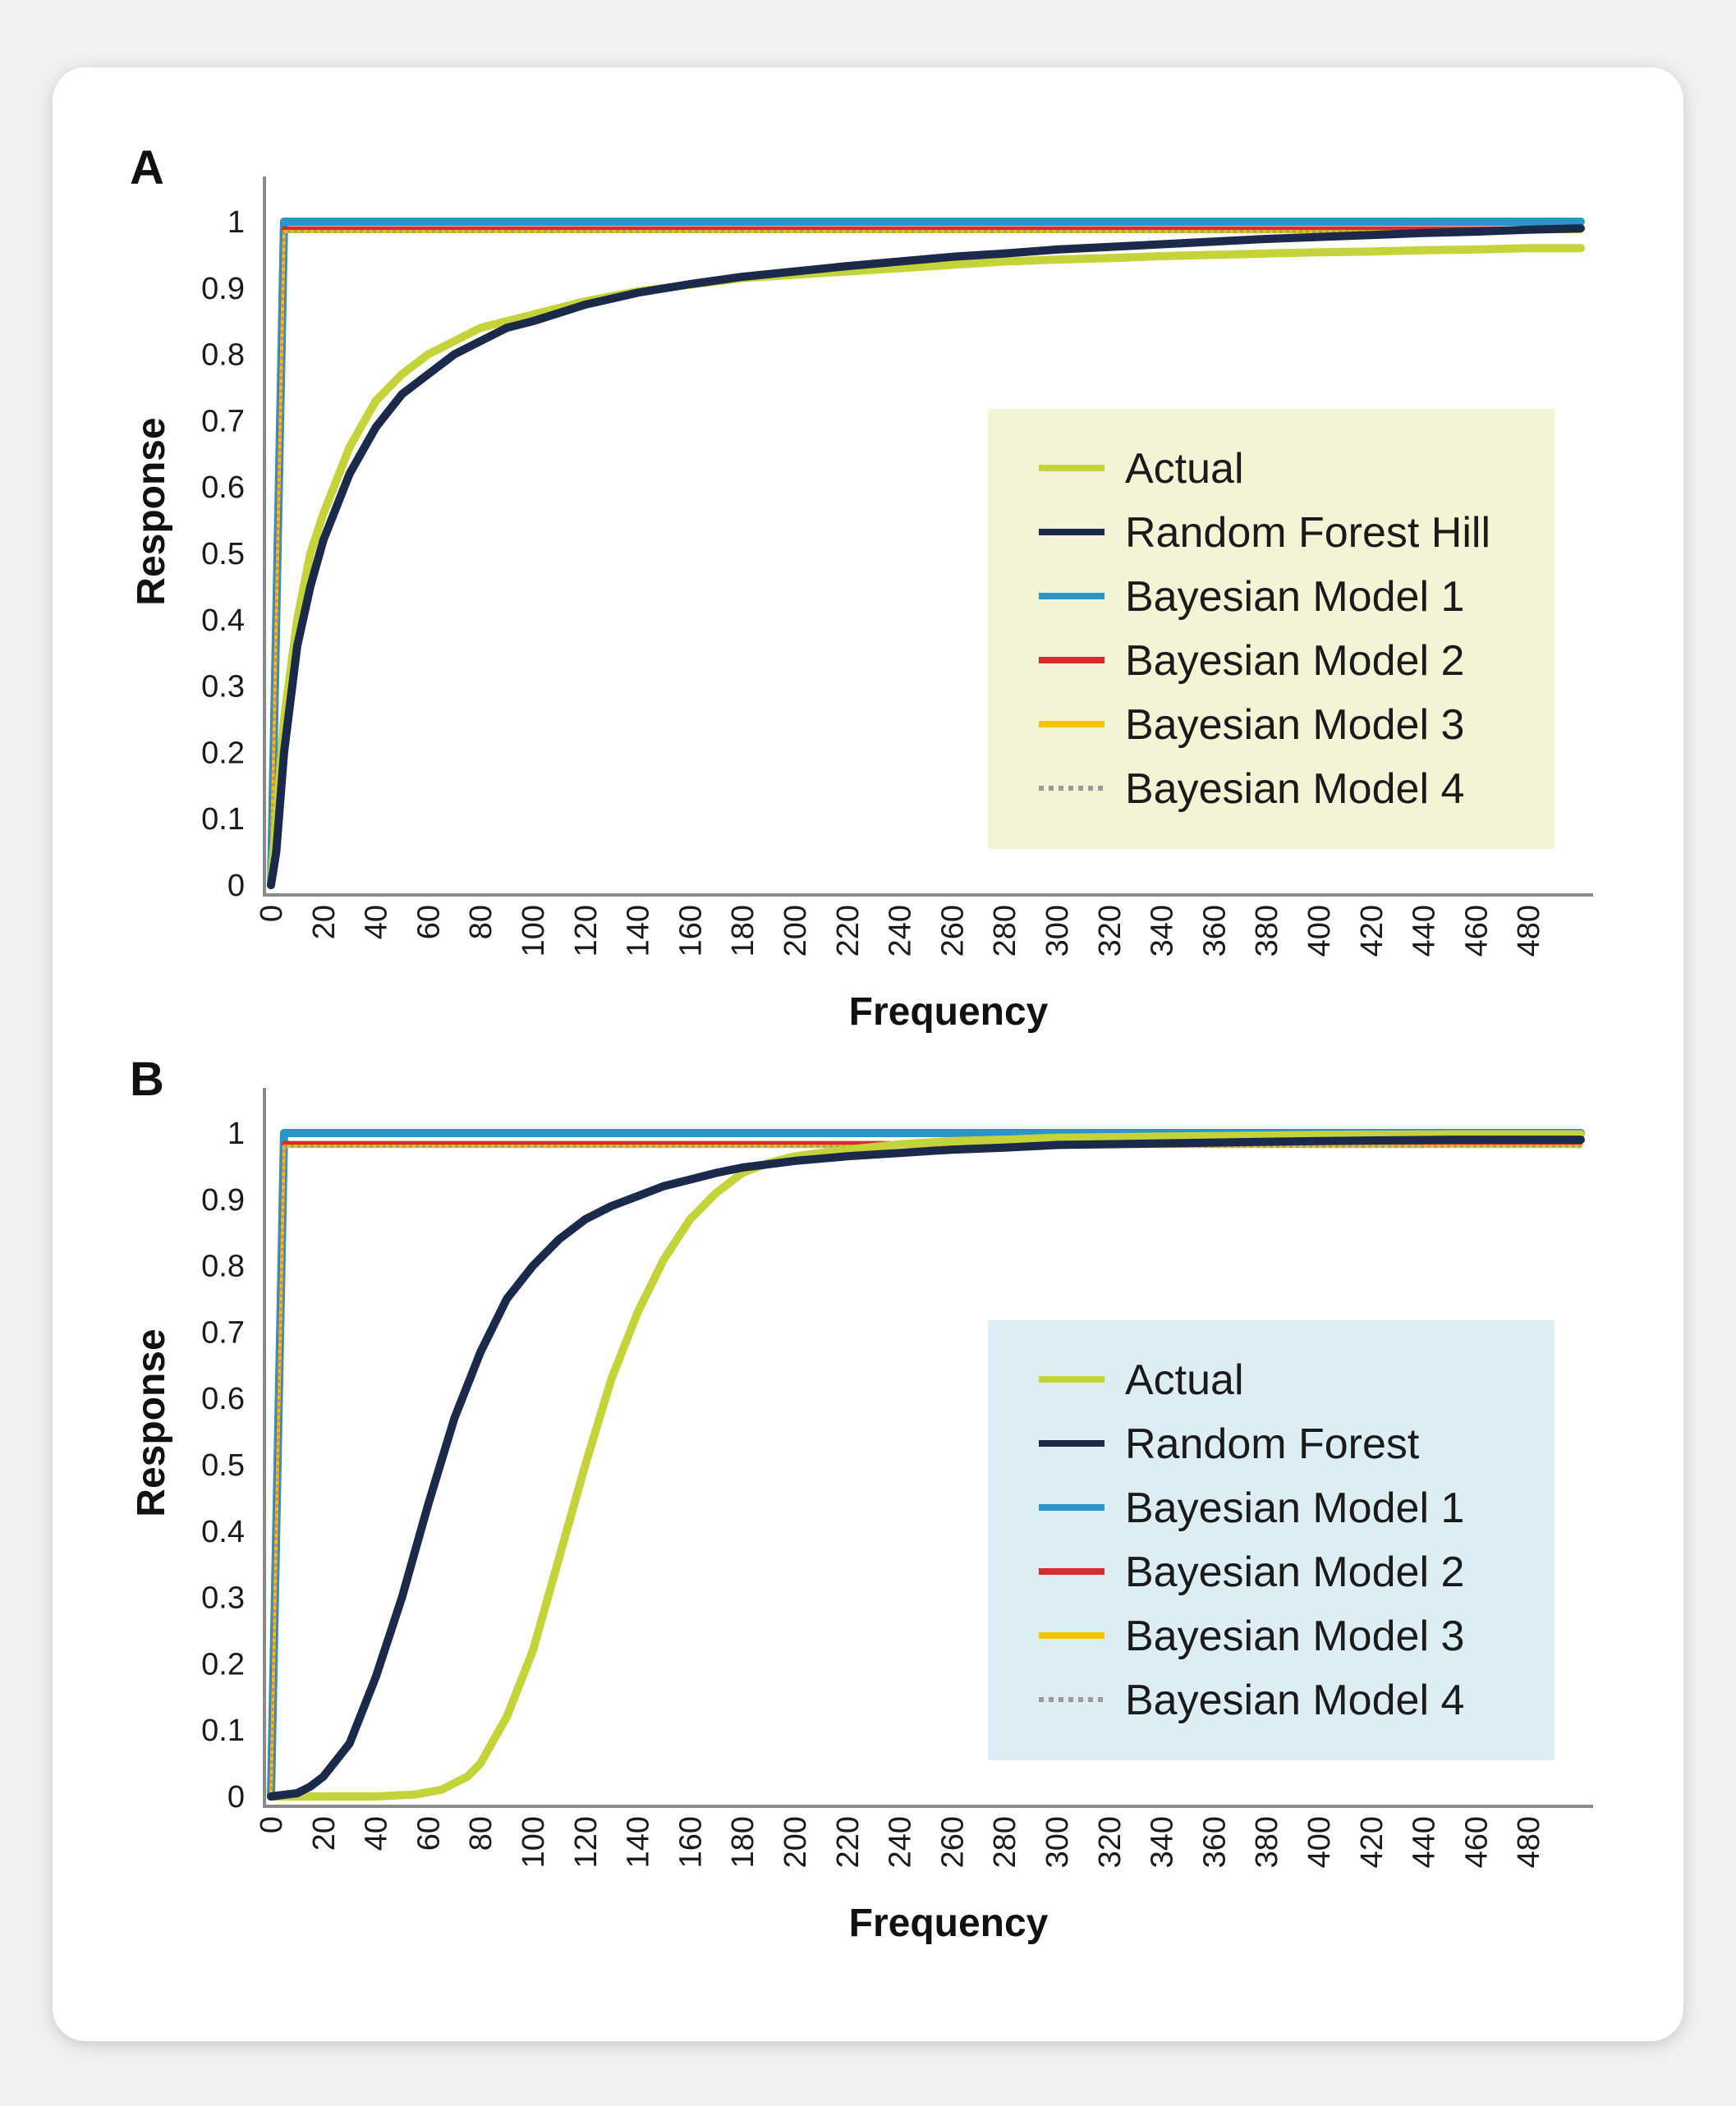 This screenshot has width=1736, height=2106. What do you see at coordinates (1307, 533) in the screenshot?
I see `legend-label: Random Forest Hill` at bounding box center [1307, 533].